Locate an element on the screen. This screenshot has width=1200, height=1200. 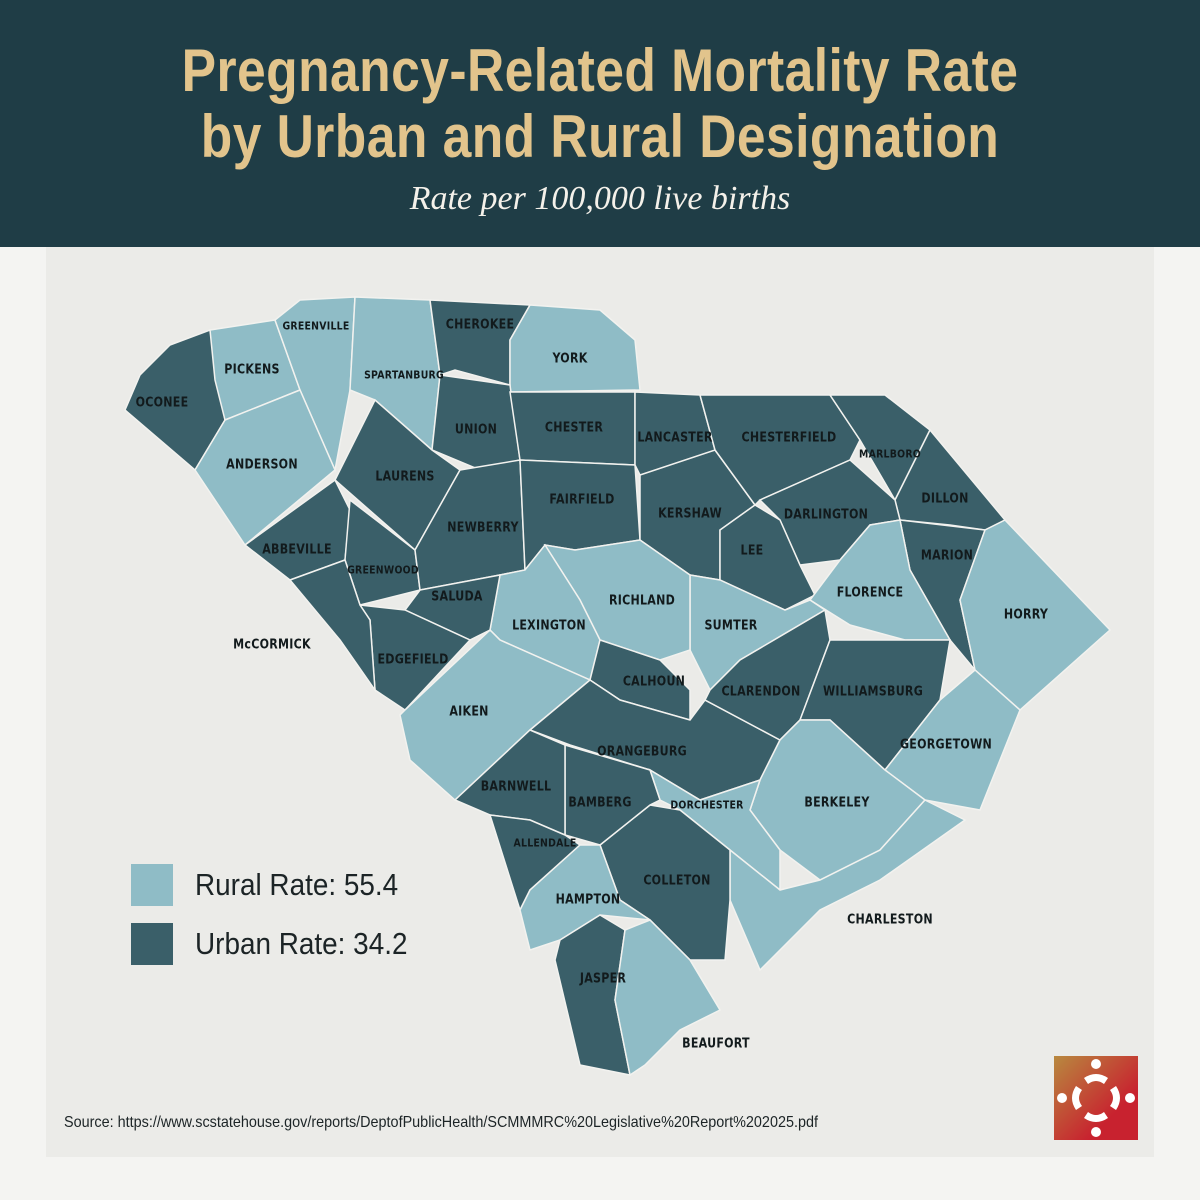
county-label-union: UNION is located at coordinates (476, 430).